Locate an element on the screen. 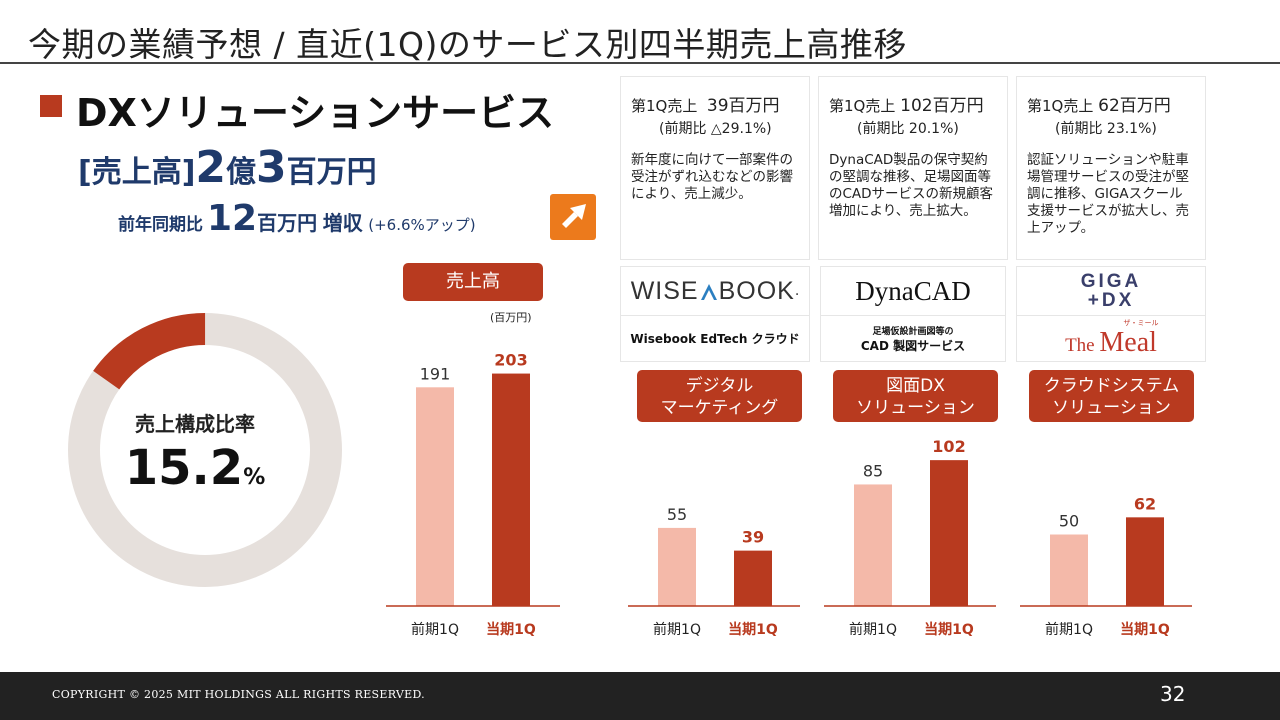 The height and width of the screenshot is (720, 1280). bar-value-label: 102 is located at coordinates (948, 446).